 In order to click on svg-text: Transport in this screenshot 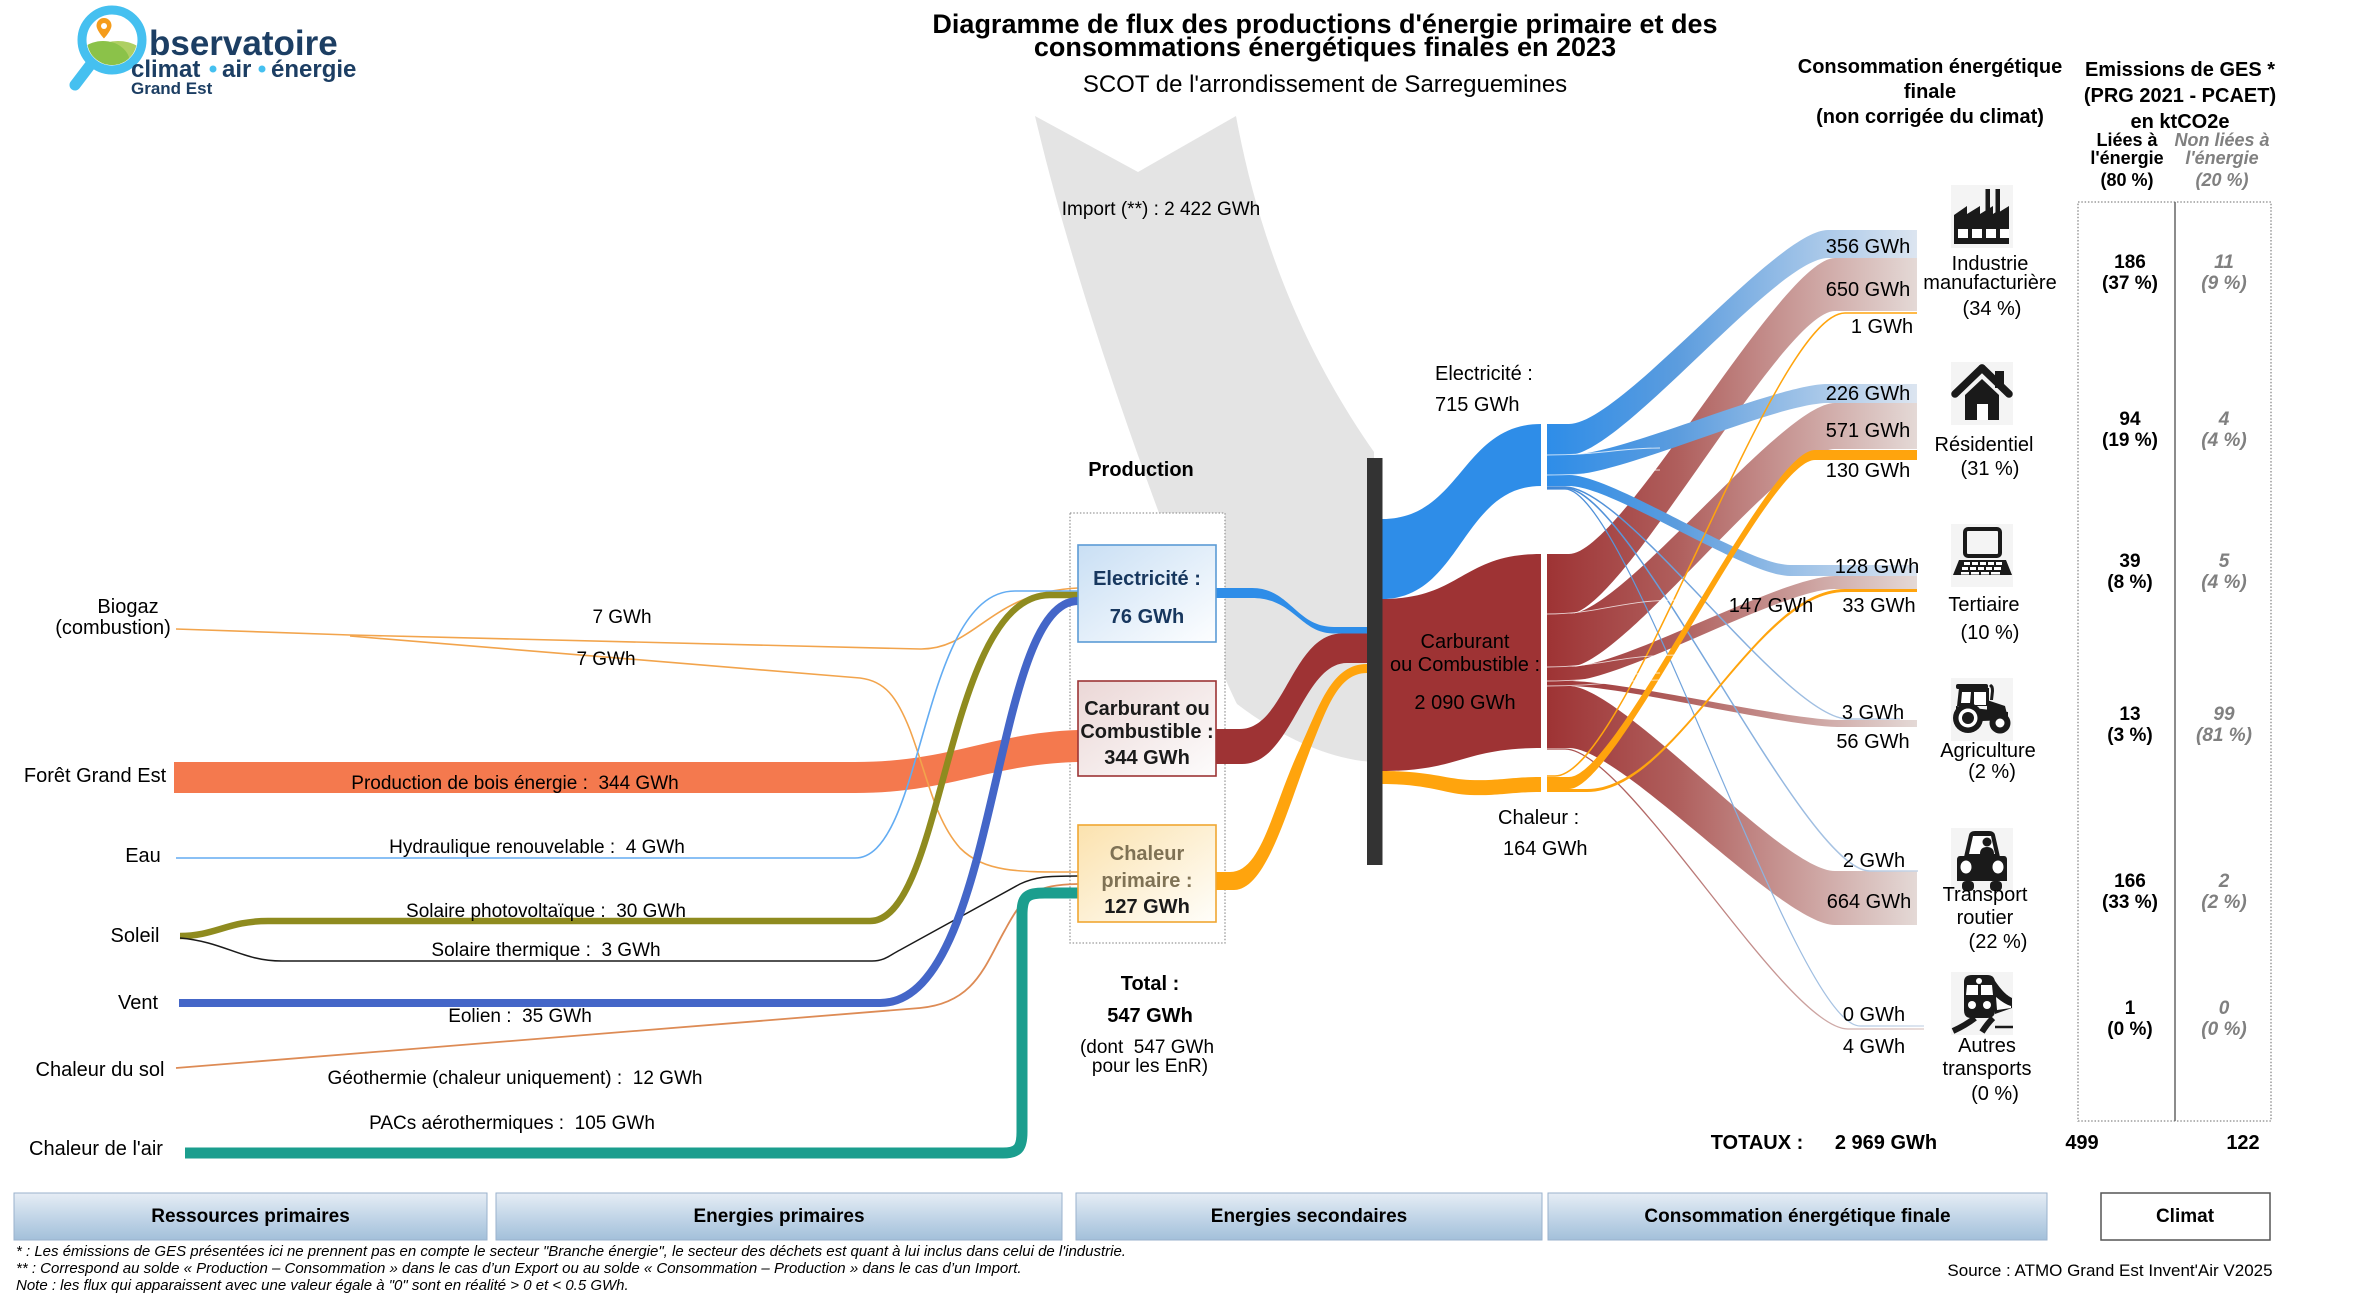, I will do `click(1985, 895)`.